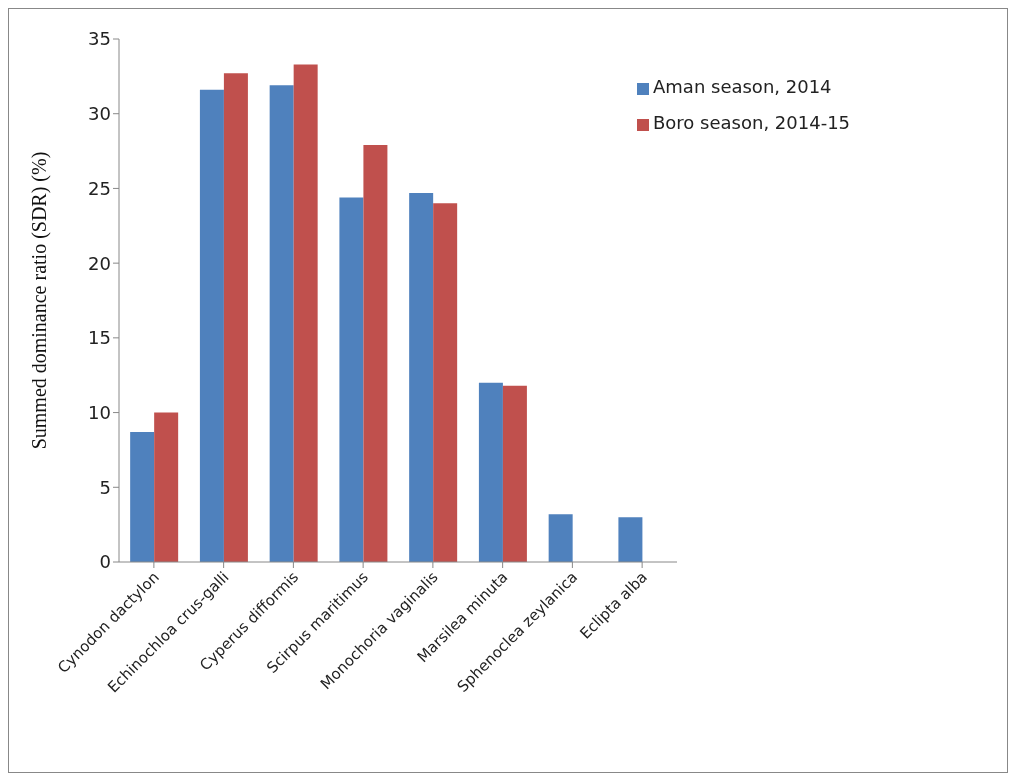  Describe the element at coordinates (99, 188) in the screenshot. I see `y-tick-label: 25` at that location.